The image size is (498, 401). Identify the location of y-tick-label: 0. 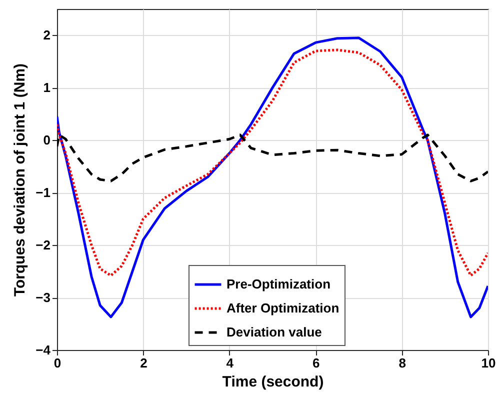
(46, 140).